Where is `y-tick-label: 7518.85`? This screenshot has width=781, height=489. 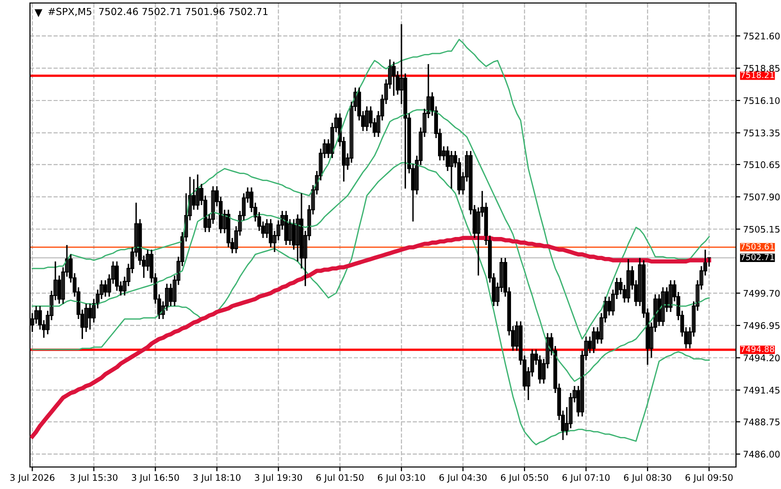
y-tick-label: 7518.85 is located at coordinates (762, 68).